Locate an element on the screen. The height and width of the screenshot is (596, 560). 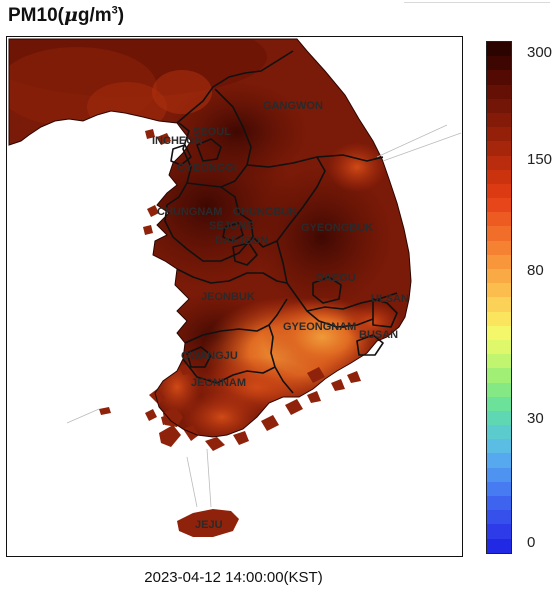
colorbar is located at coordinates (499, 297).